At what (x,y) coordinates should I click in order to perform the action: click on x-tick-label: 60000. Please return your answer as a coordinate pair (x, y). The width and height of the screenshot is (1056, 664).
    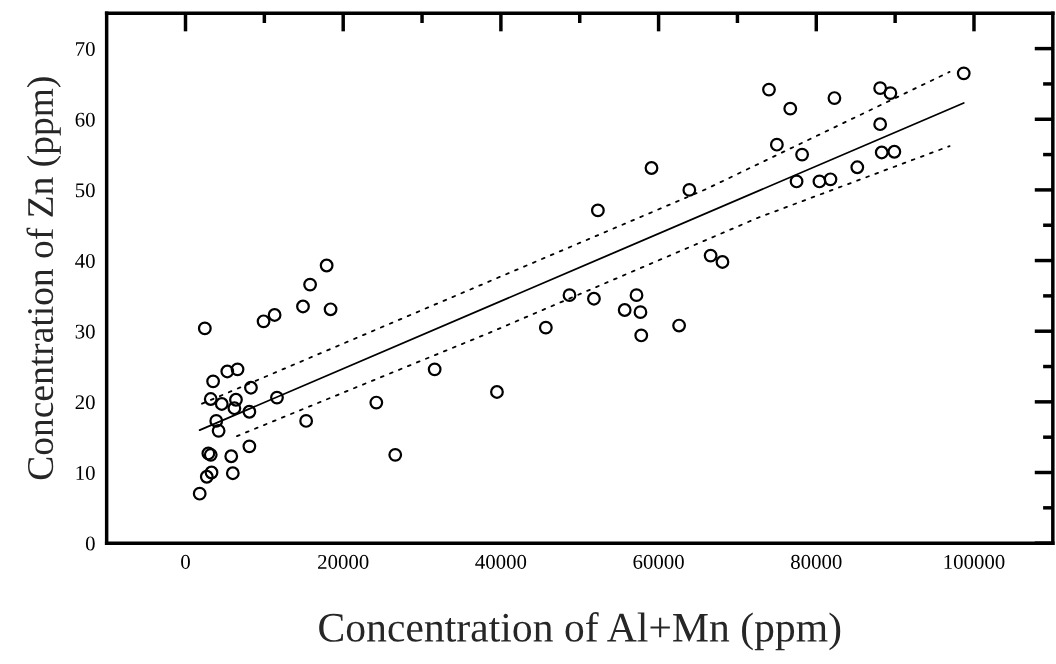
    Looking at the image, I should click on (658, 561).